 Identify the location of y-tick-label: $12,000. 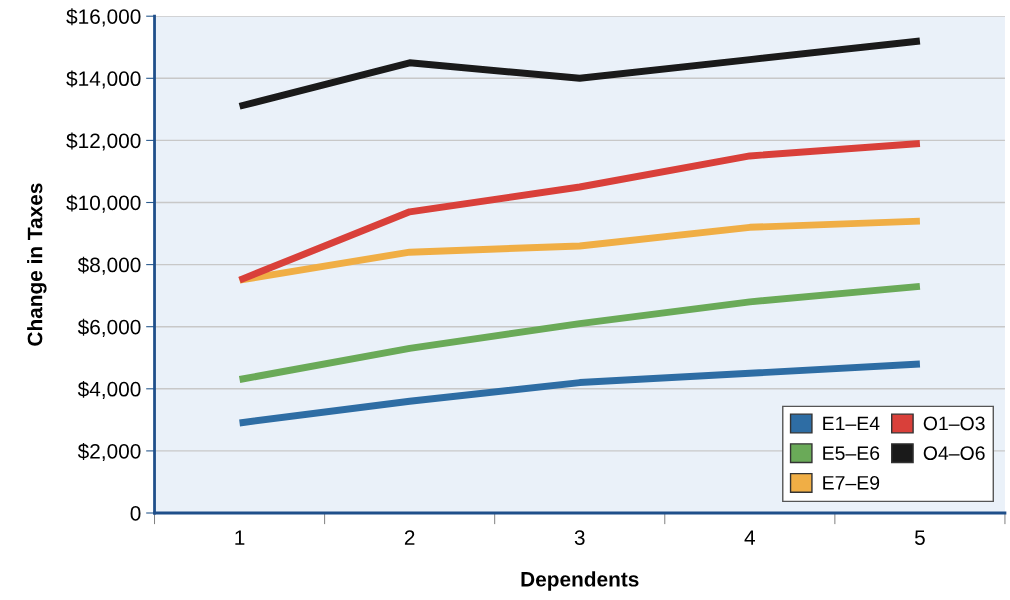
(103, 141).